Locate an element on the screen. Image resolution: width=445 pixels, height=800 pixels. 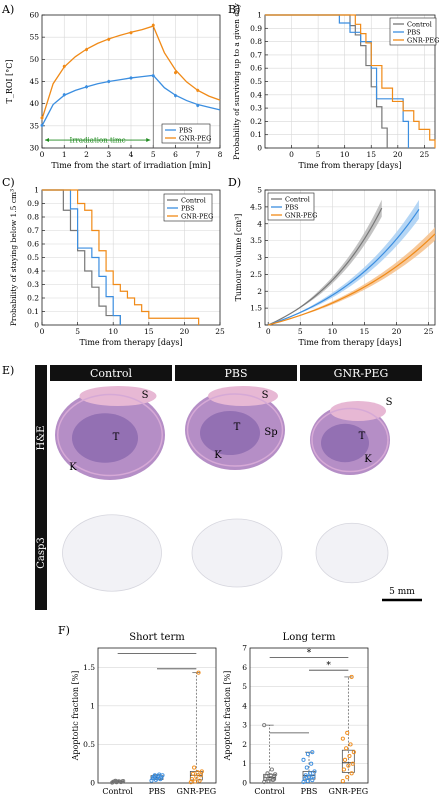
row-he-bg is located at coordinates (41, 438).